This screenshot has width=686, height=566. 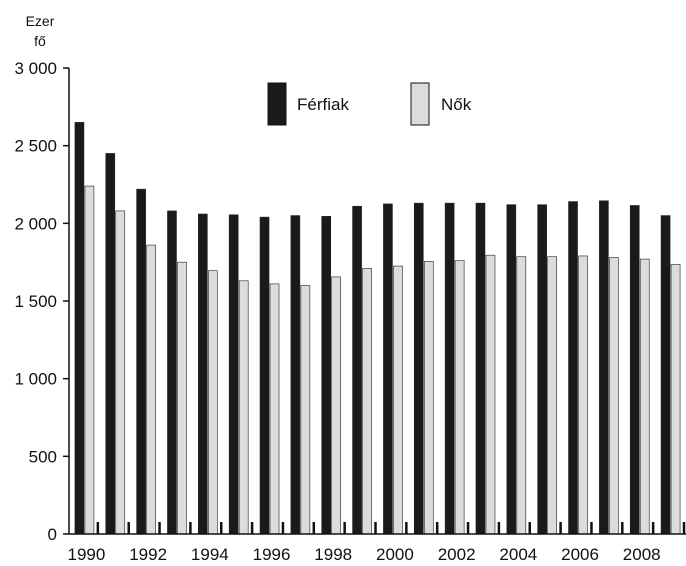 I want to click on unit-label-line1: Ezer, so click(x=40, y=21).